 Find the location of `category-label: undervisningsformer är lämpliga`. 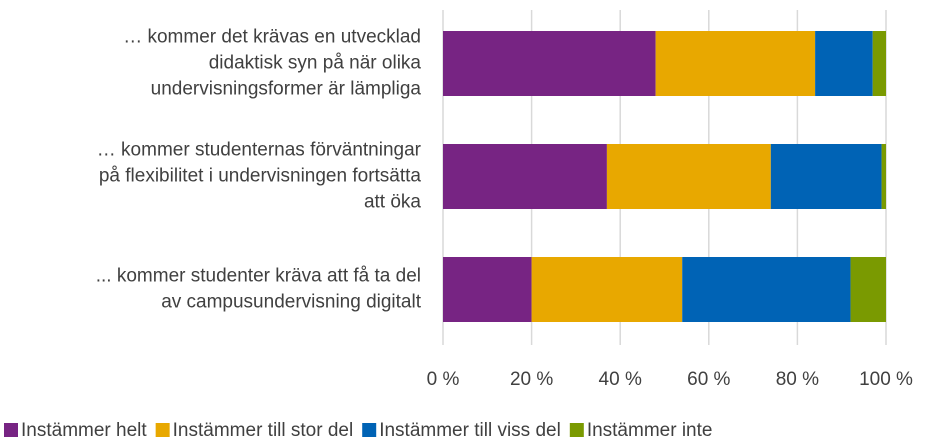

category-label: undervisningsformer är lämpliga is located at coordinates (286, 89).